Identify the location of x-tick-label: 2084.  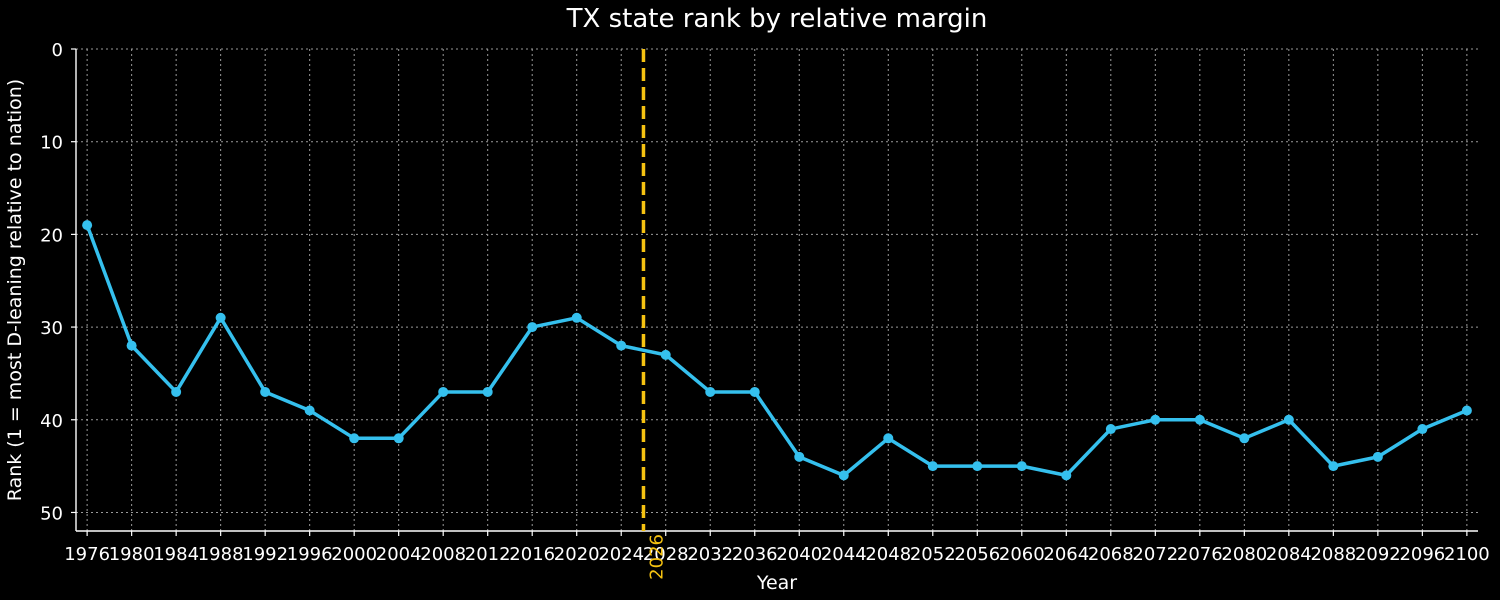
(1289, 554).